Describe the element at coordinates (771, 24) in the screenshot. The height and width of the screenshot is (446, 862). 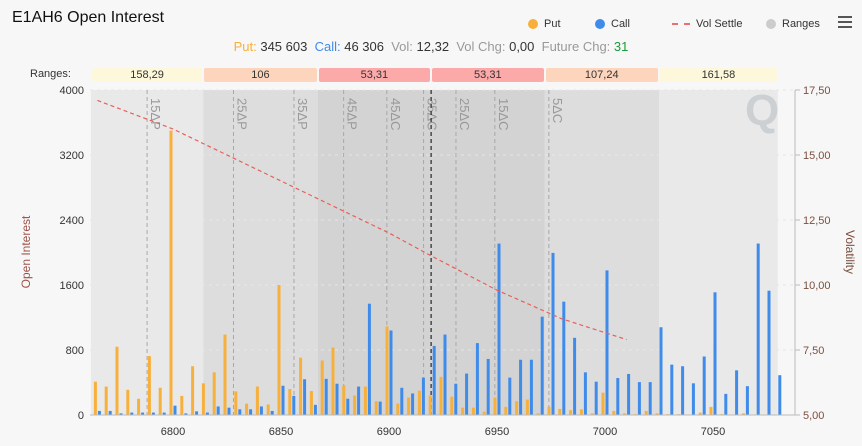
I see `ranges-dot-icon` at that location.